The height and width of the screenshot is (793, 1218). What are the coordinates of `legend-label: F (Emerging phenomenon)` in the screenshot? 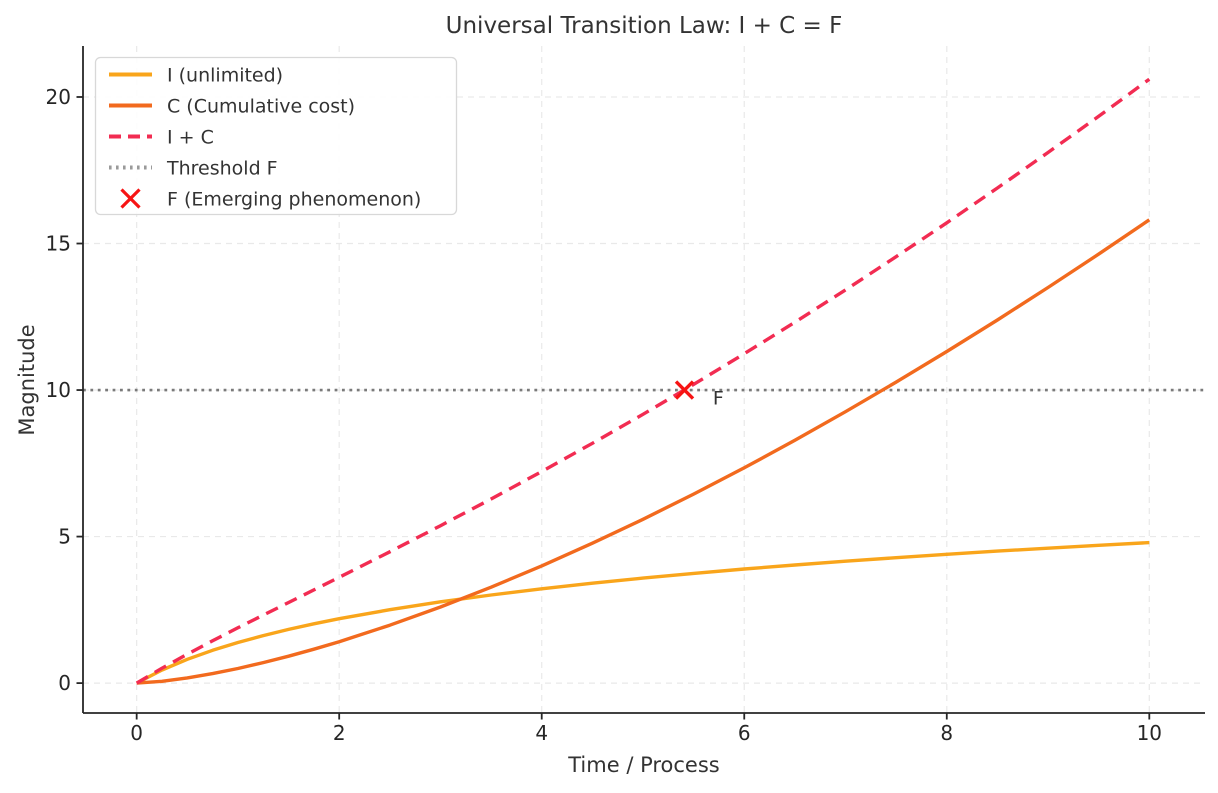 It's located at (294, 200).